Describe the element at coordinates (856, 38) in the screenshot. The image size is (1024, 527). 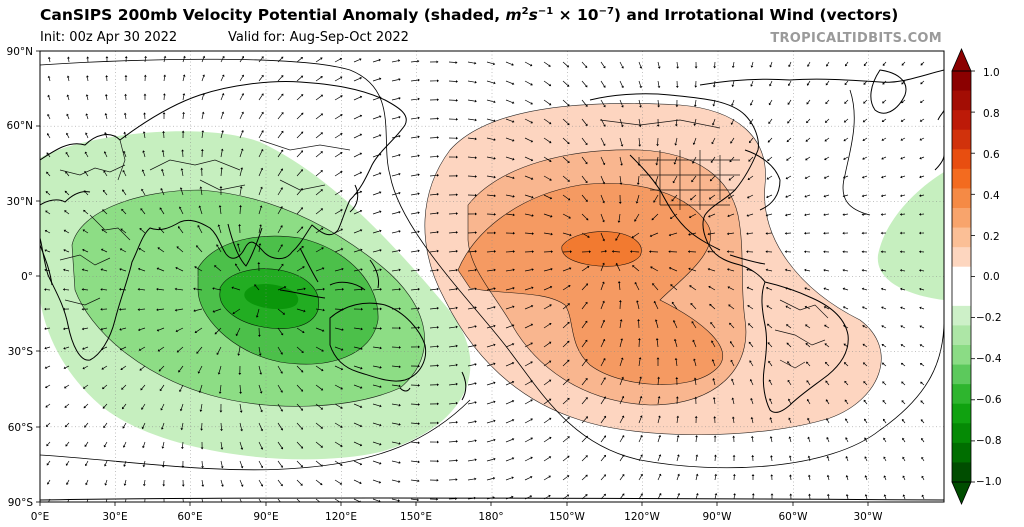
I see `brand-watermark: TROPICALTIDBITS.COM` at that location.